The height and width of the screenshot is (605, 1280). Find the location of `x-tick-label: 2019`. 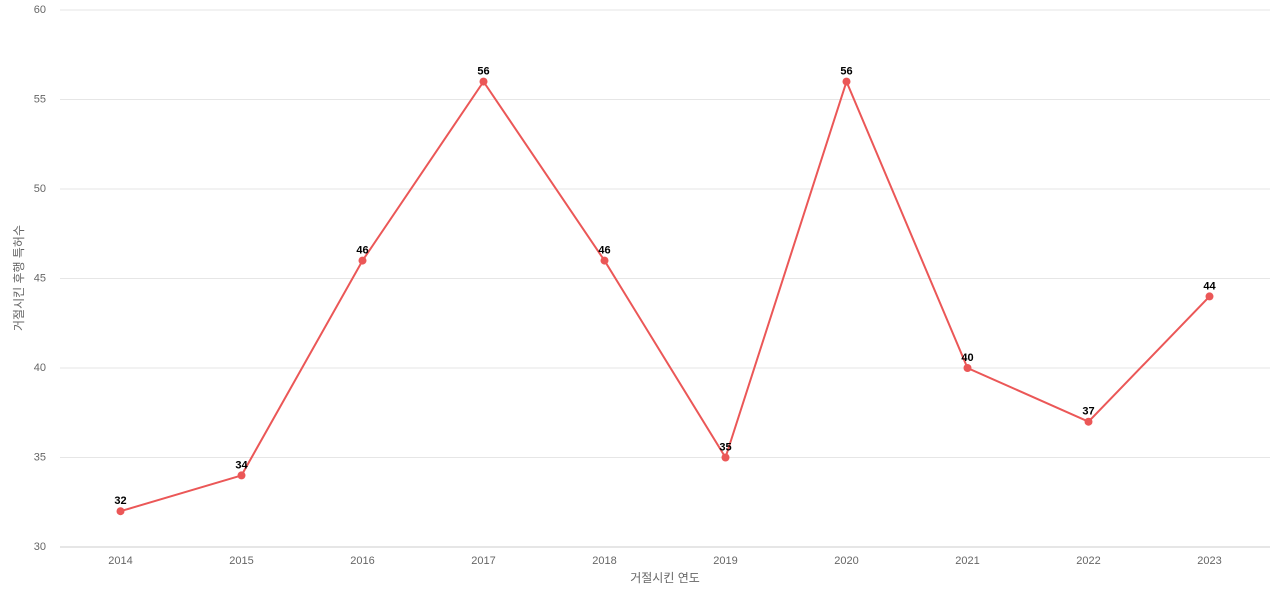

x-tick-label: 2019 is located at coordinates (725, 561).